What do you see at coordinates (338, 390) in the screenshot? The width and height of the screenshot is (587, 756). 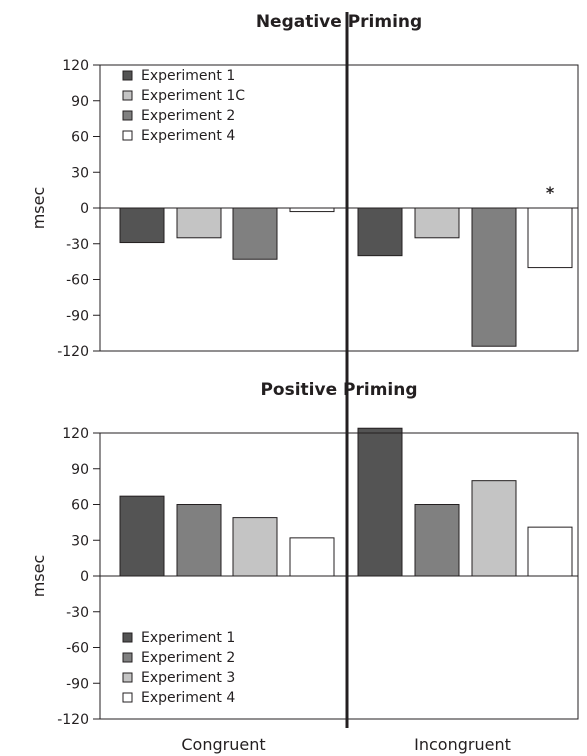 I see `chart-title: Positive Priming` at bounding box center [338, 390].